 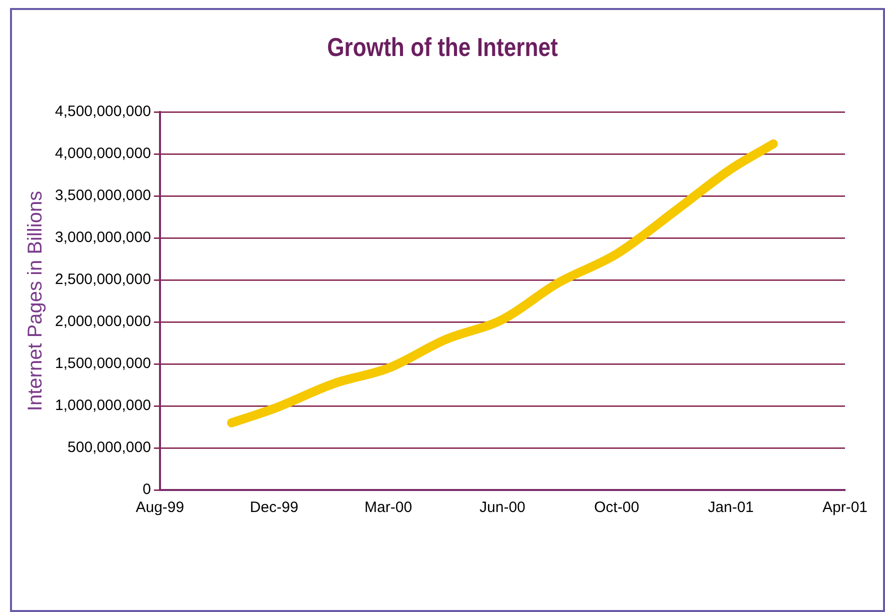 What do you see at coordinates (503, 507) in the screenshot?
I see `x-tick-label: Jun-00` at bounding box center [503, 507].